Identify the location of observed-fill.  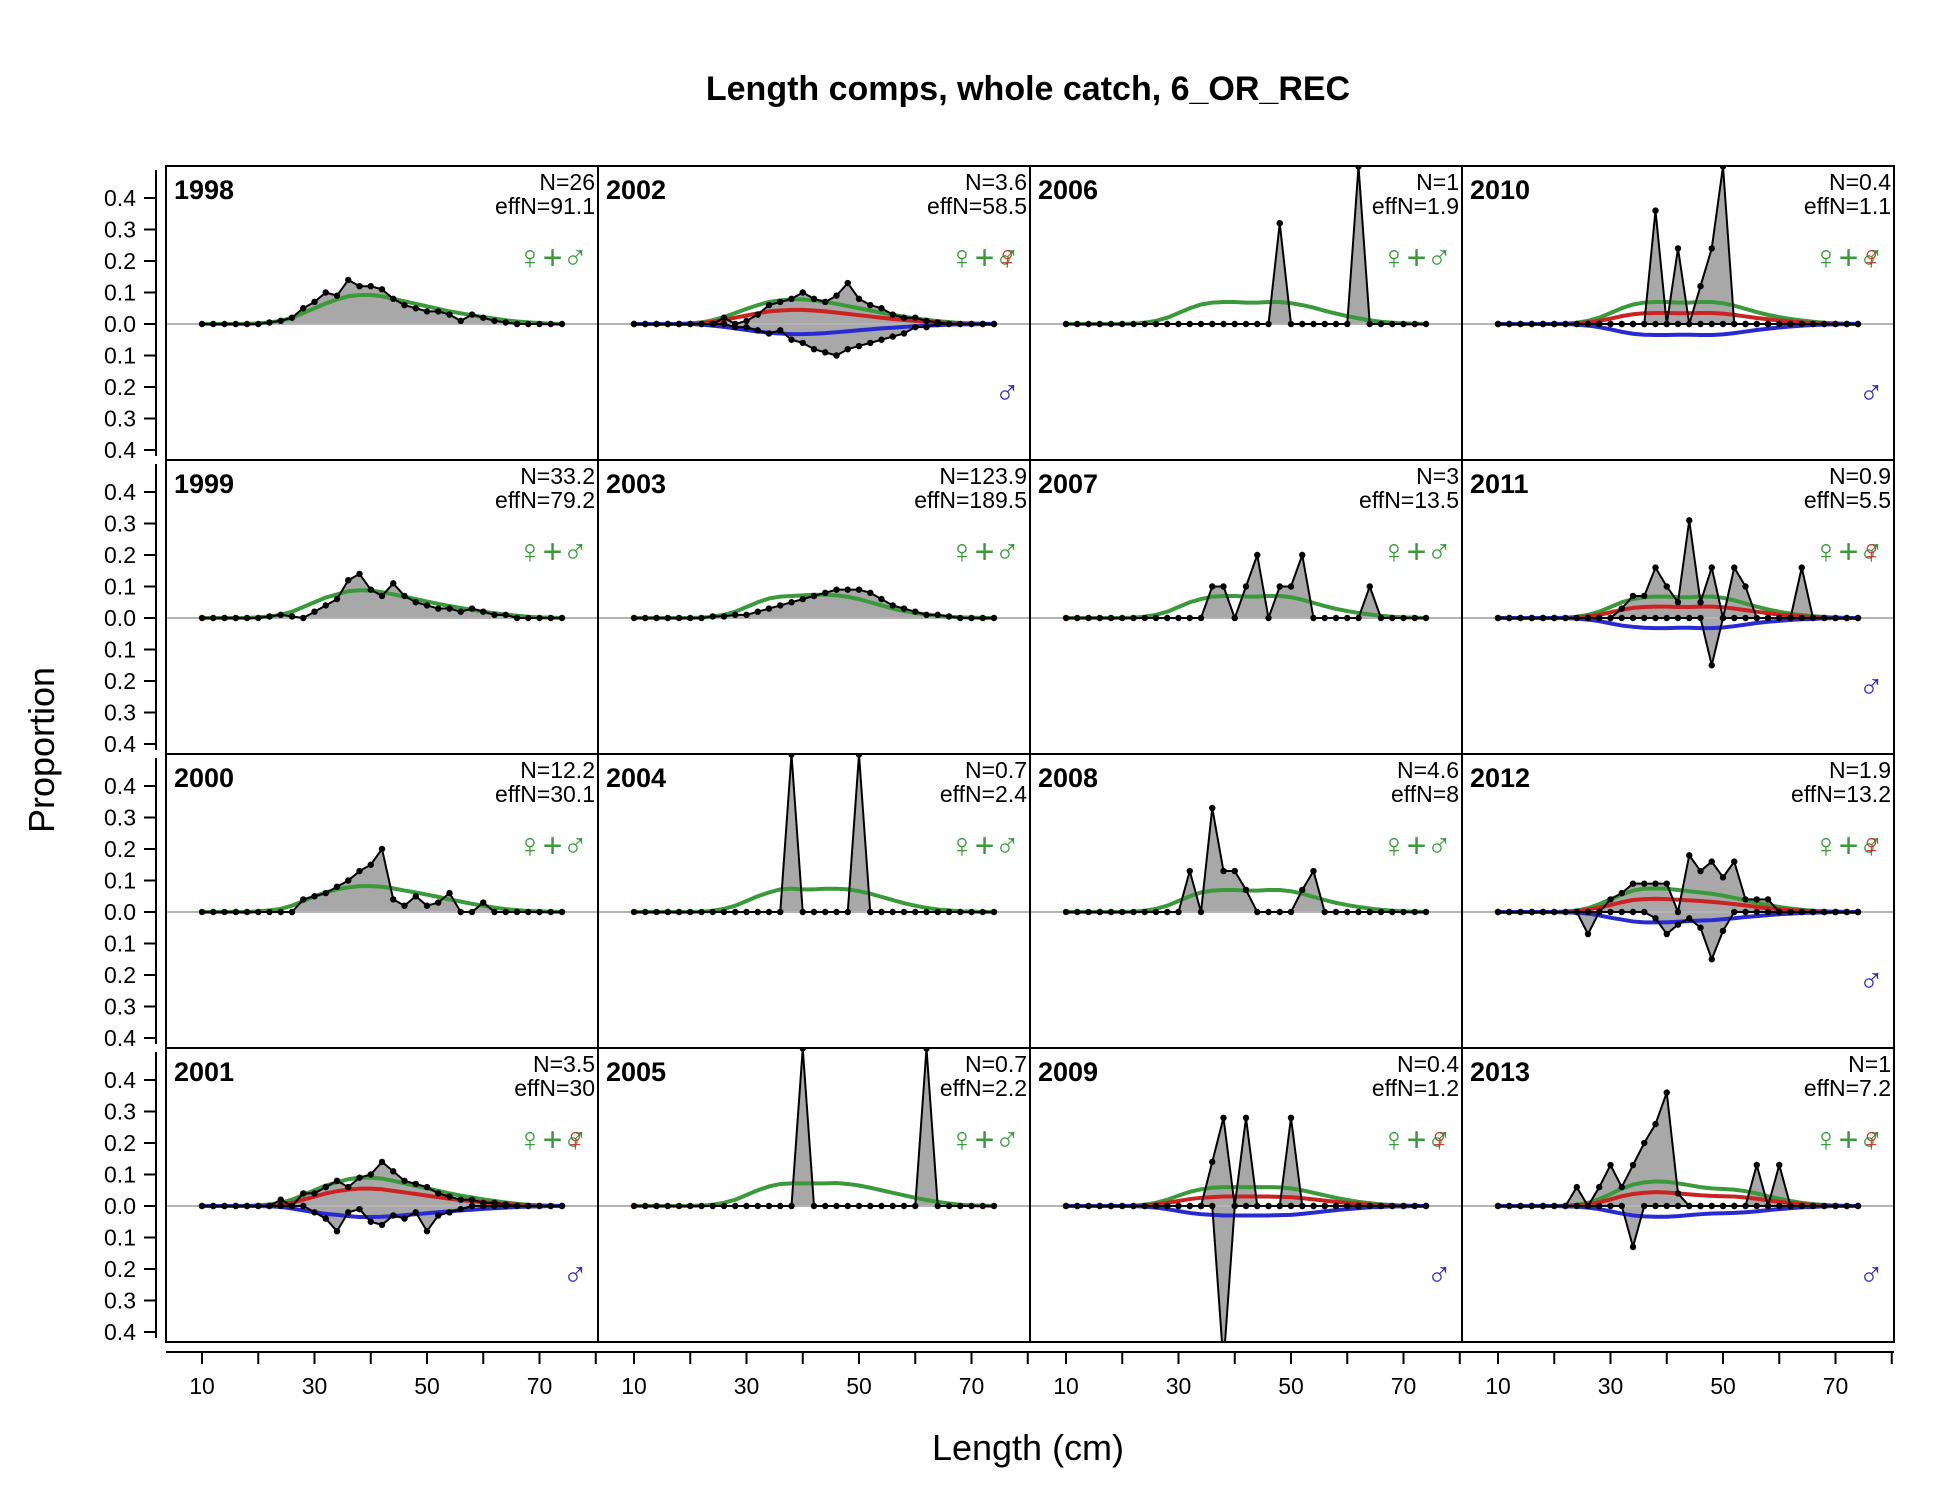
(382, 1183).